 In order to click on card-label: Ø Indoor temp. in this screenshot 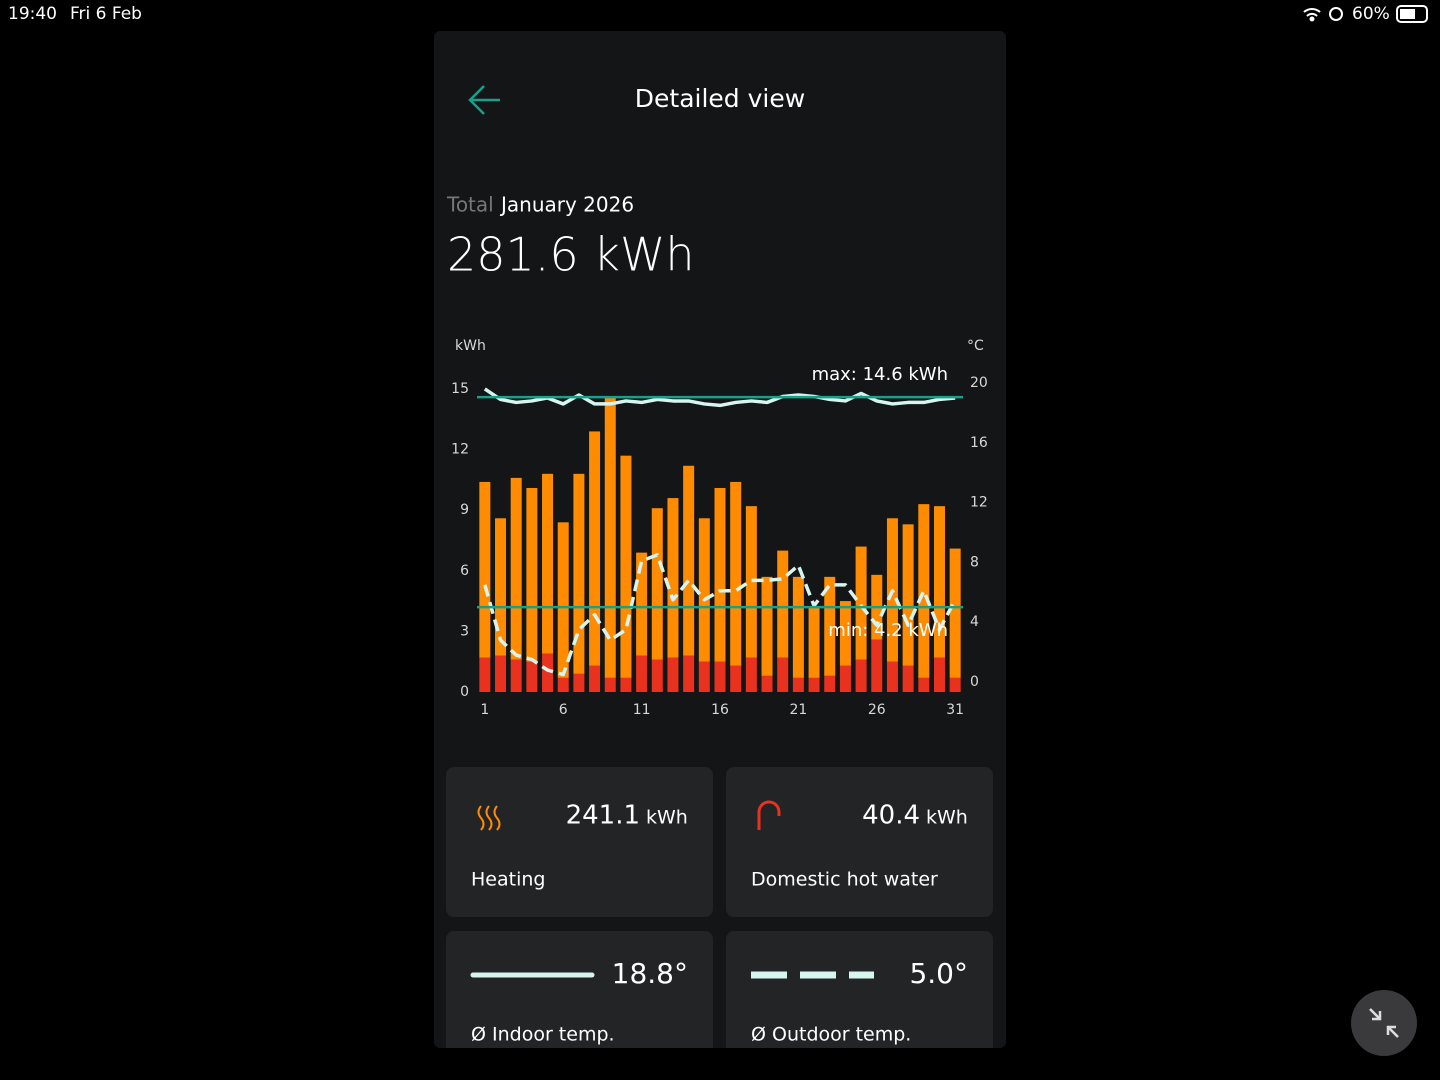, I will do `click(543, 1035)`.